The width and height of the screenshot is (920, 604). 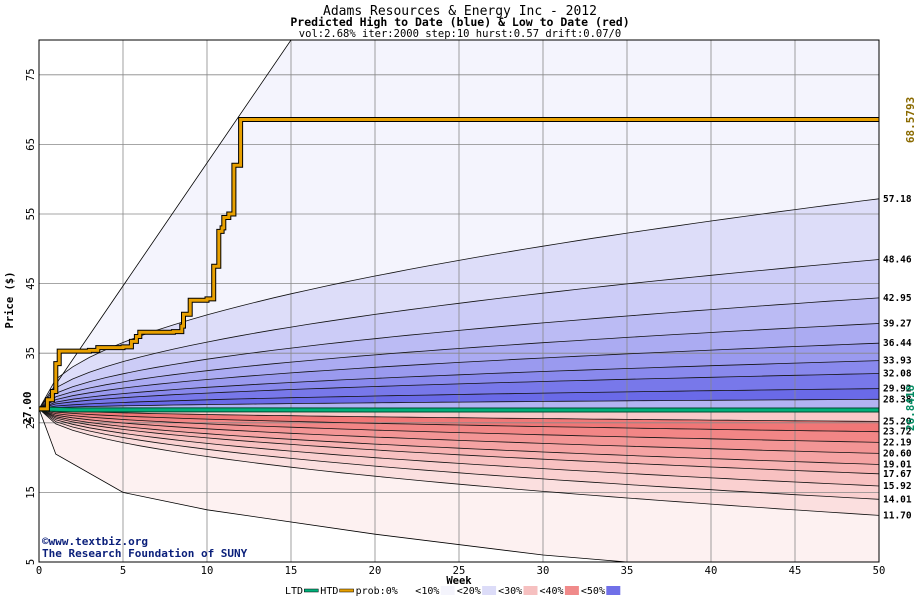 What do you see at coordinates (543, 571) in the screenshot?
I see `x-tick-label: 30` at bounding box center [543, 571].